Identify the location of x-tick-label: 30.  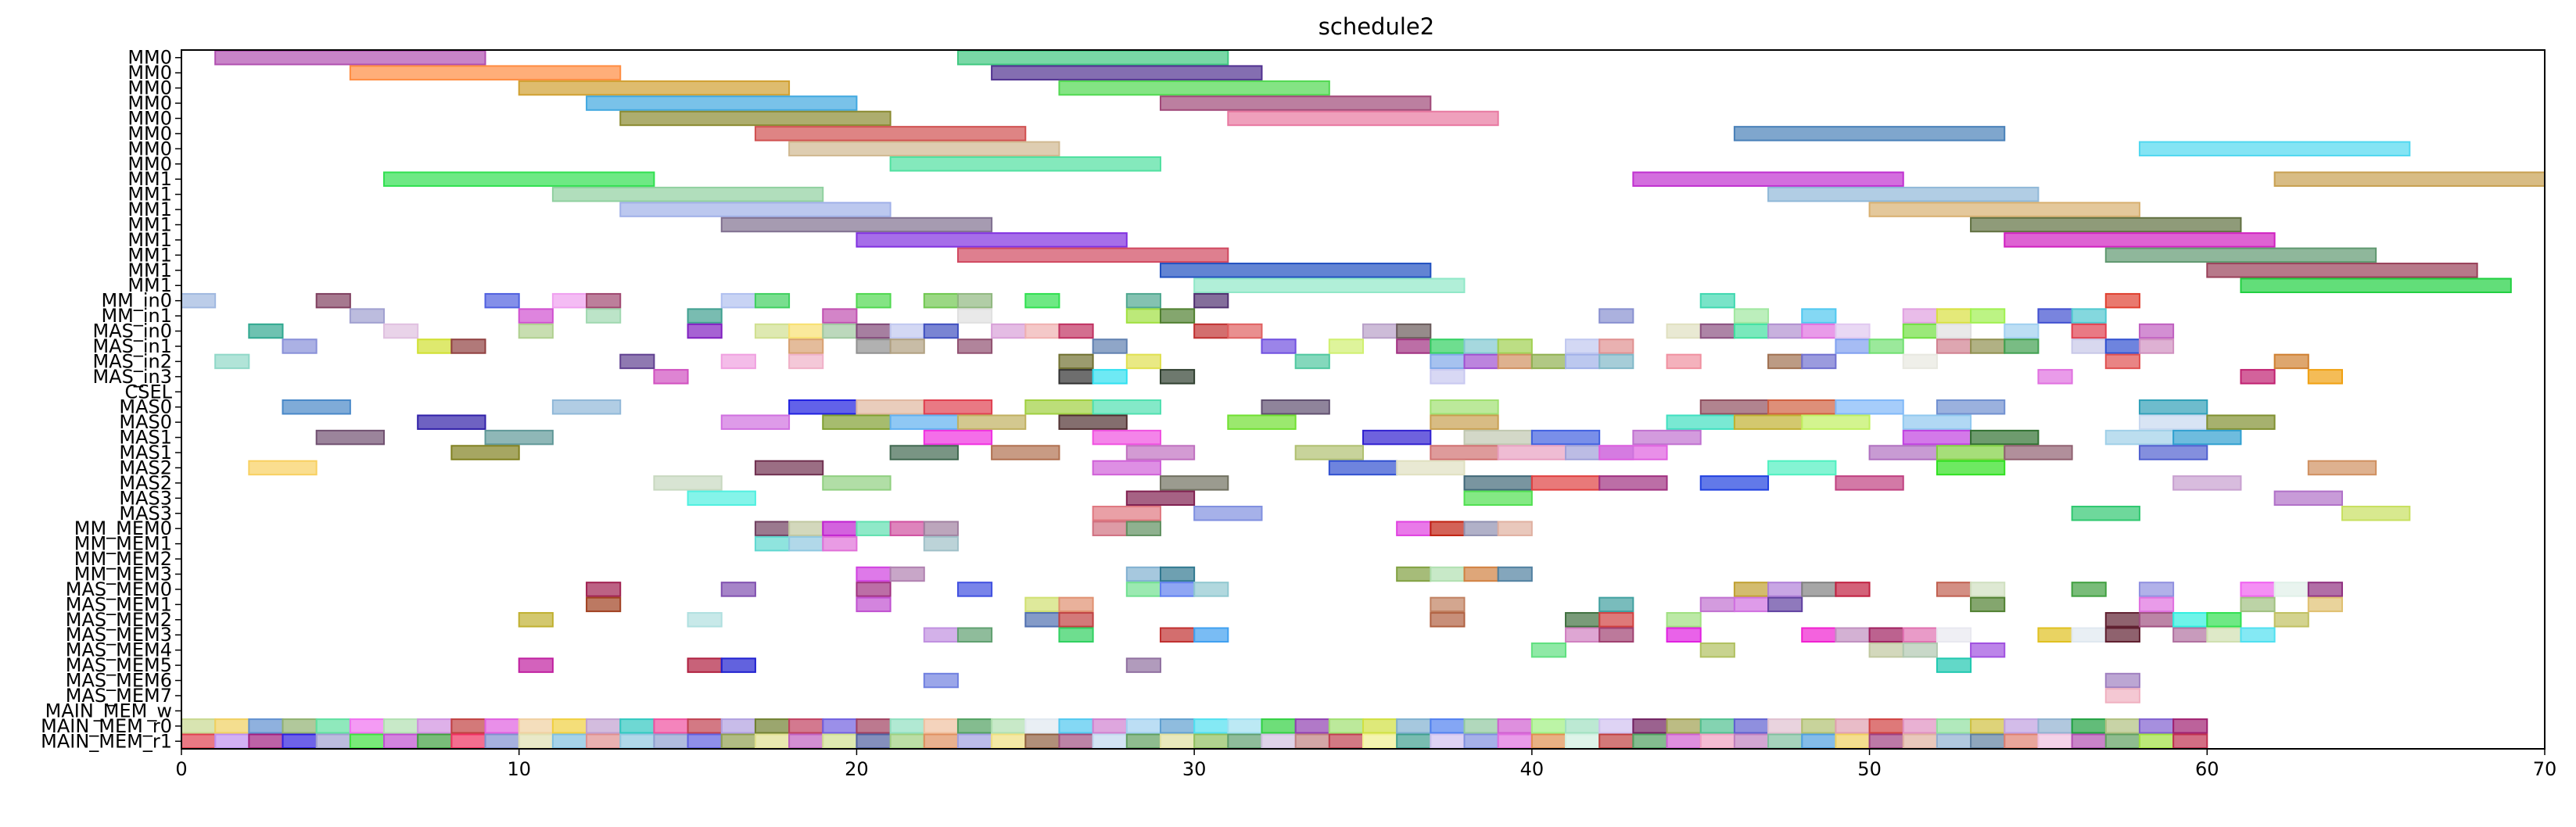
(1194, 769).